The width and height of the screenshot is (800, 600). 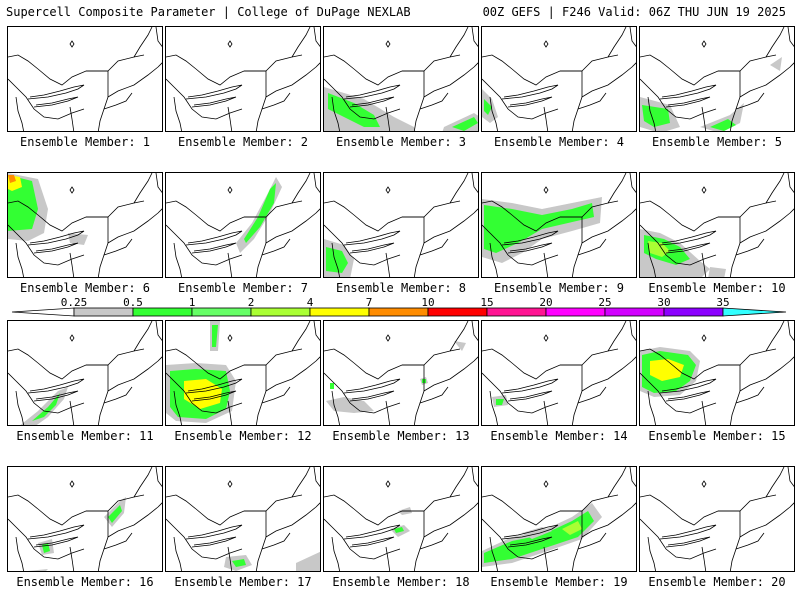 I want to click on ensemble-member-label: Ensemble Member: 19, so click(x=559, y=582).